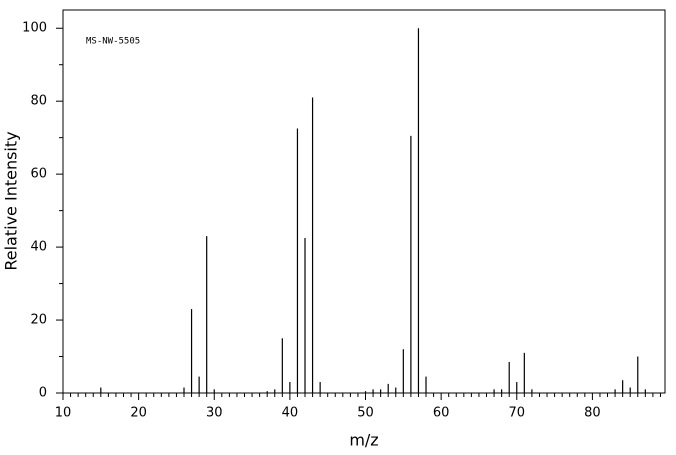 Image resolution: width=676 pixels, height=455 pixels. What do you see at coordinates (138, 413) in the screenshot?
I see `x-tick-label: 20` at bounding box center [138, 413].